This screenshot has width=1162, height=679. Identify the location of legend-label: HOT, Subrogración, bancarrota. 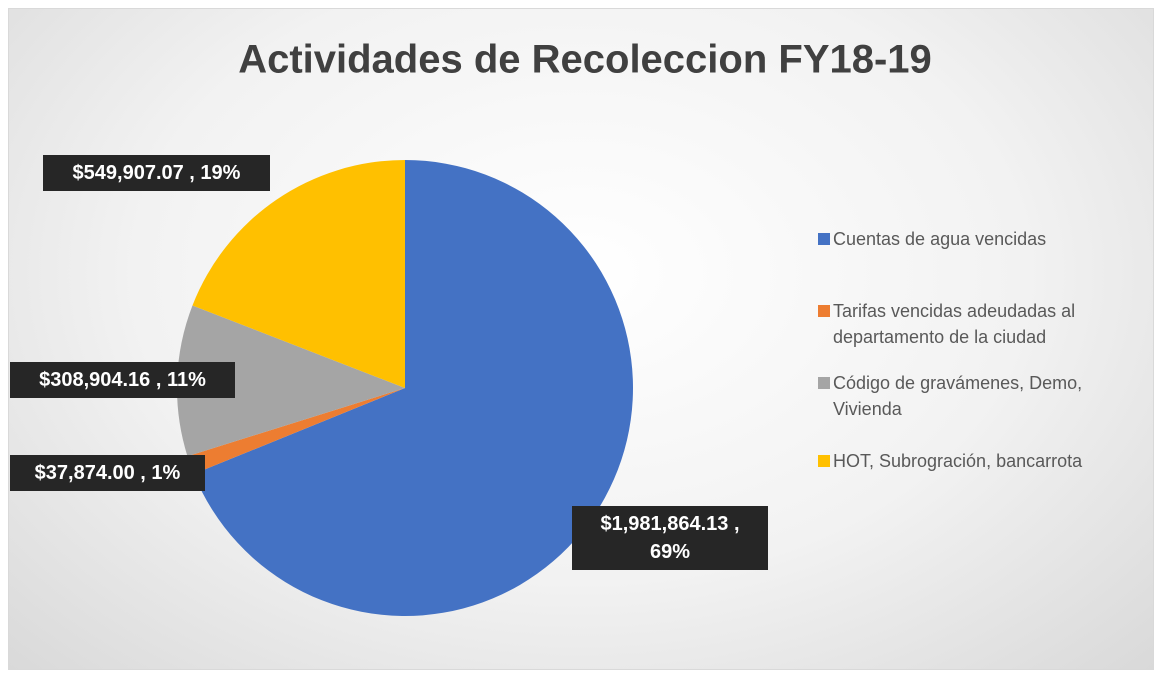
(958, 461).